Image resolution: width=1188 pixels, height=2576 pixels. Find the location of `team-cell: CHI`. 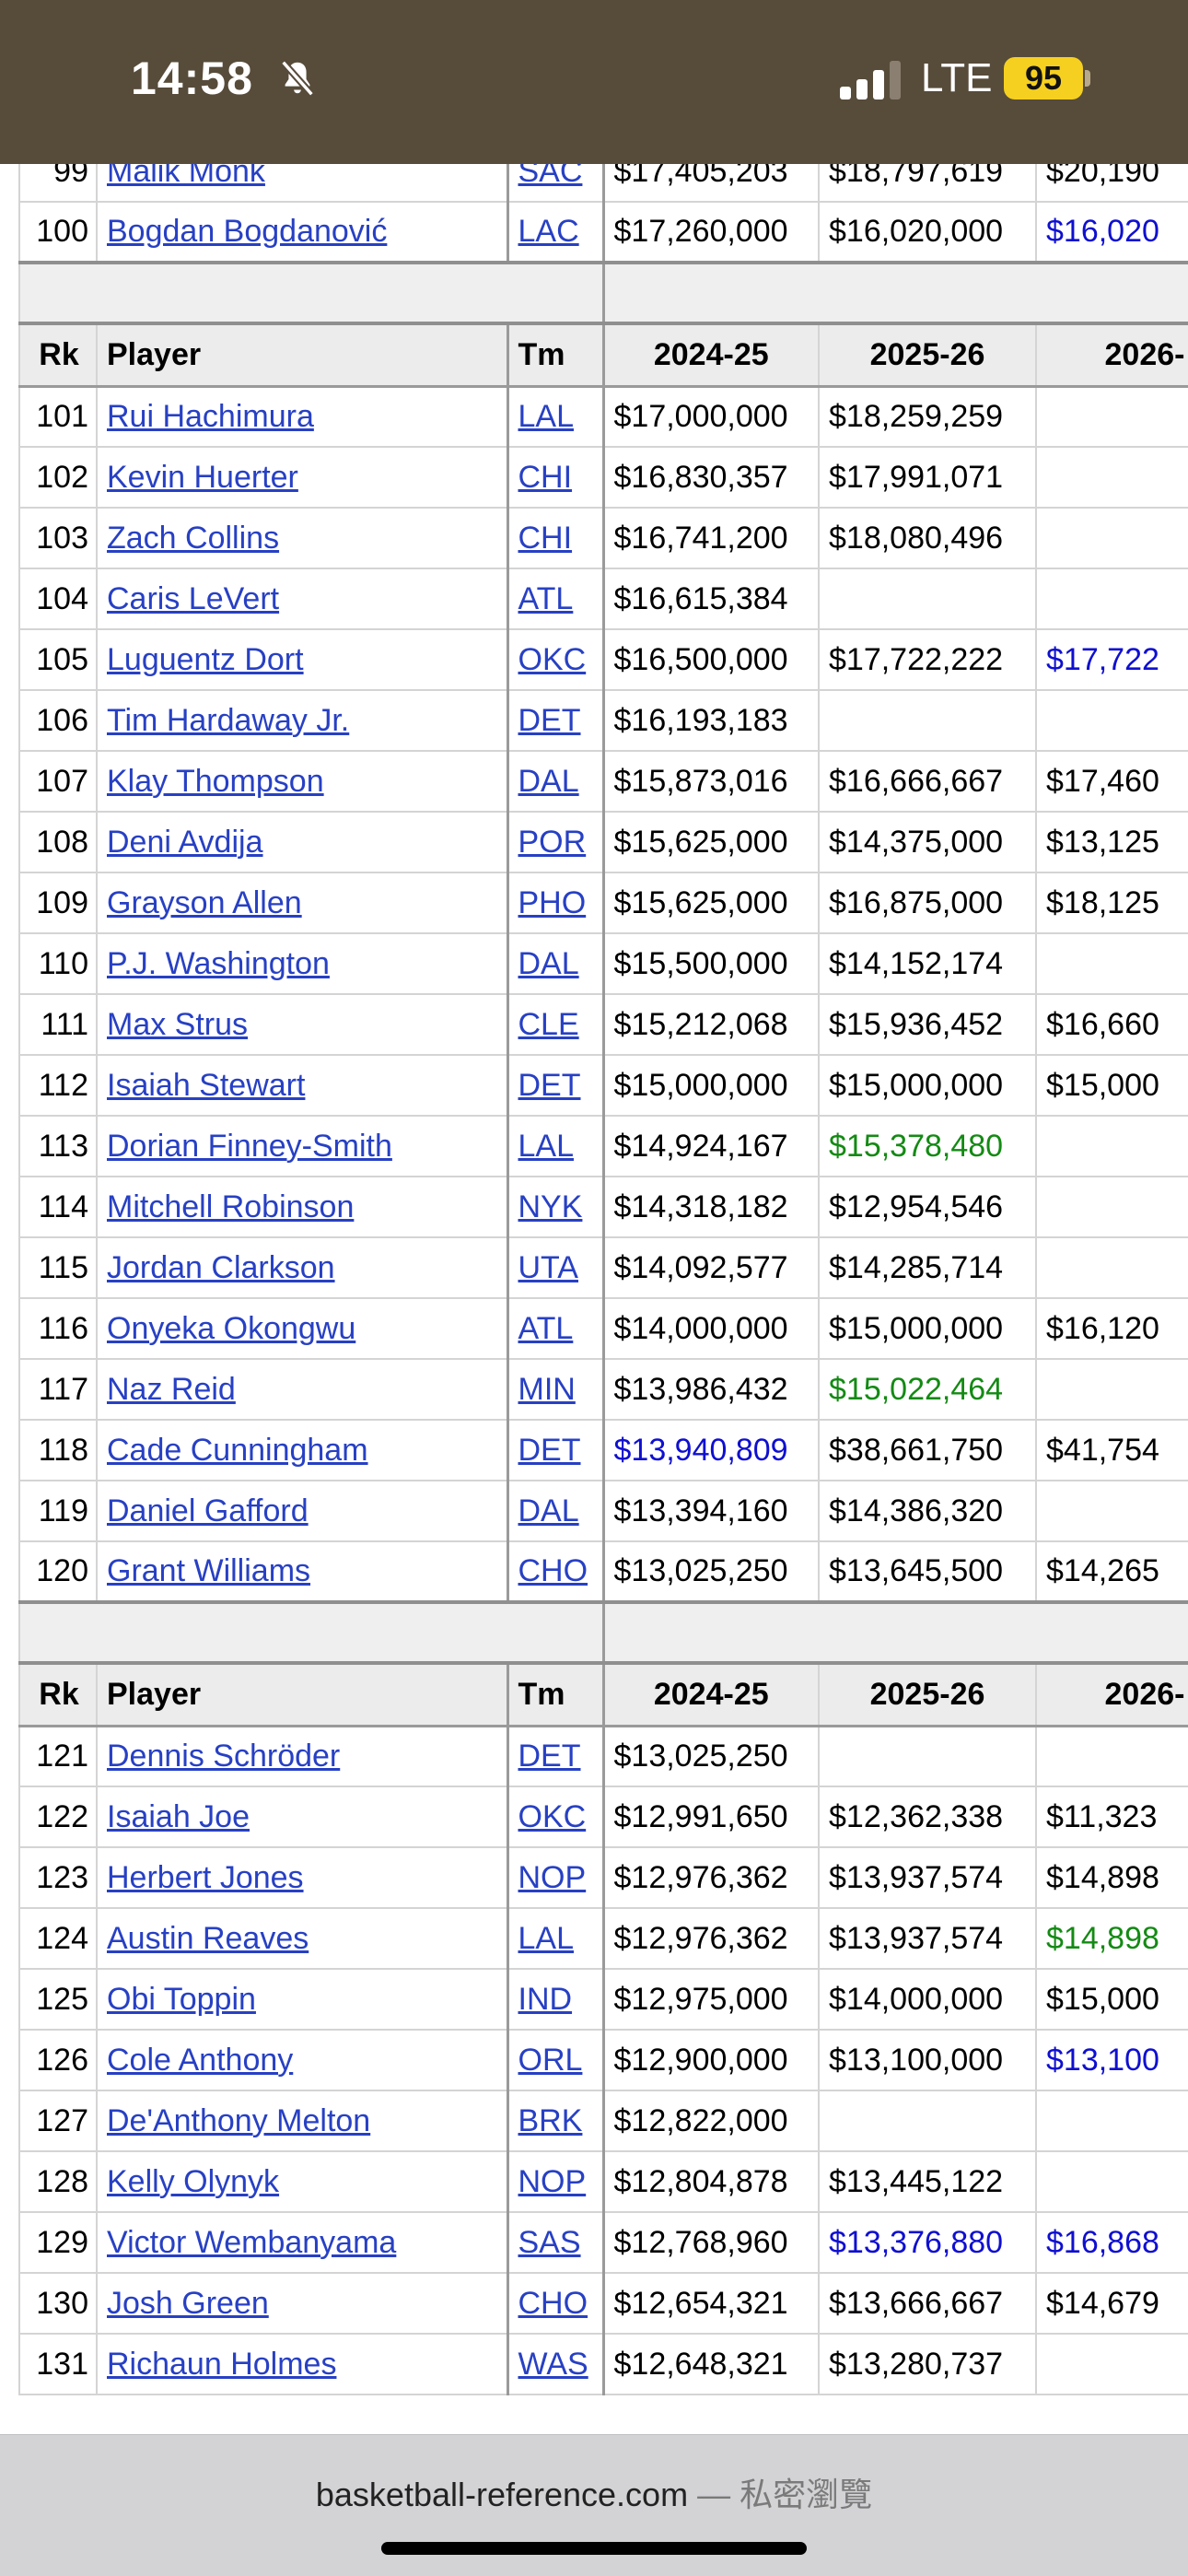

team-cell: CHI is located at coordinates (556, 477).